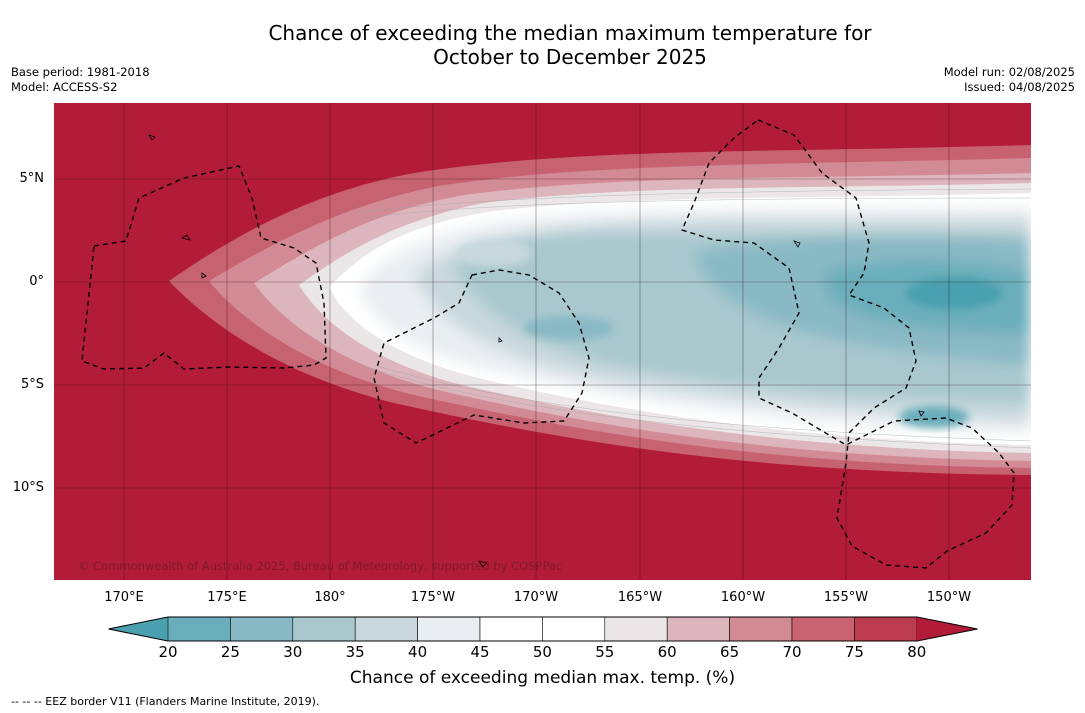 The image size is (1085, 713). Describe the element at coordinates (330, 597) in the screenshot. I see `lon-label-180: 180°` at that location.